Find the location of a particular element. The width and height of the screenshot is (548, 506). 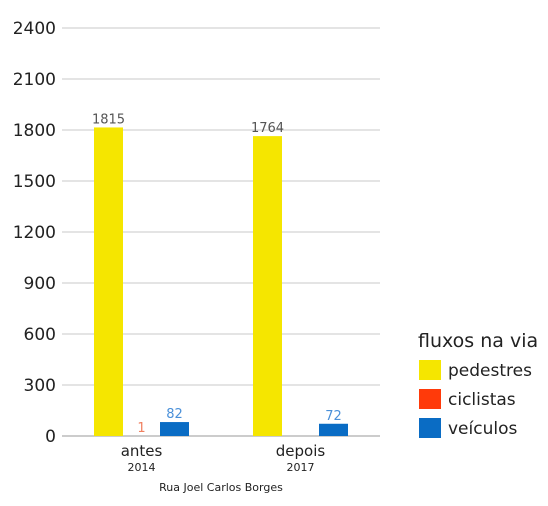

y-tick-label: 300 is located at coordinates (40, 386).